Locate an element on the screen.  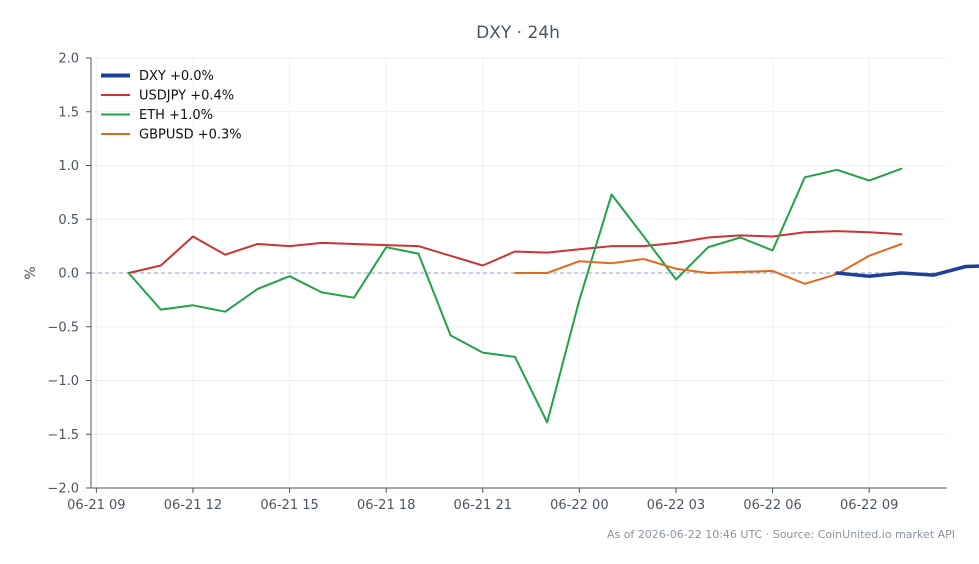
y-tick-label: 0.5 is located at coordinates (68, 220).